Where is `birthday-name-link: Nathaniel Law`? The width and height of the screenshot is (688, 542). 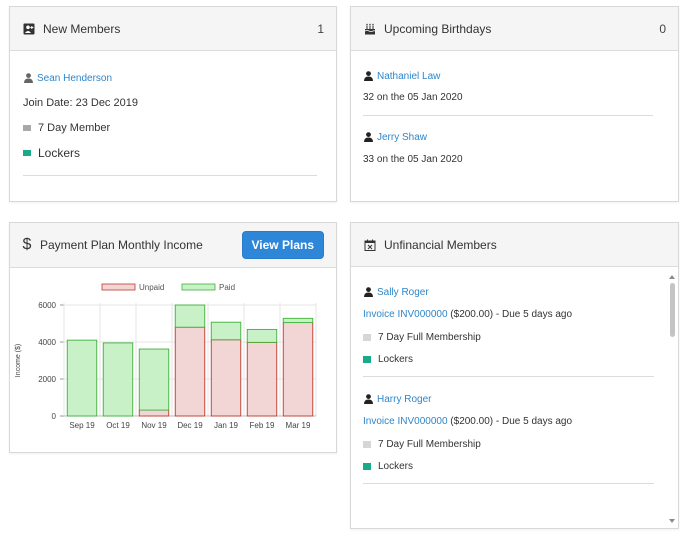
birthday-name-link: Nathaniel Law is located at coordinates (409, 76).